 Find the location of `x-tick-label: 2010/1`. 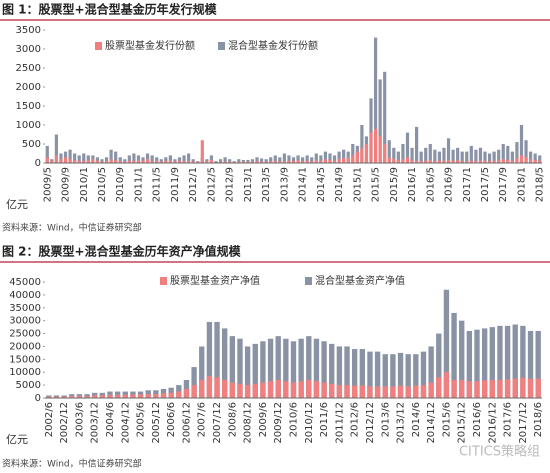

x-tick-label: 2010/1 is located at coordinates (84, 184).